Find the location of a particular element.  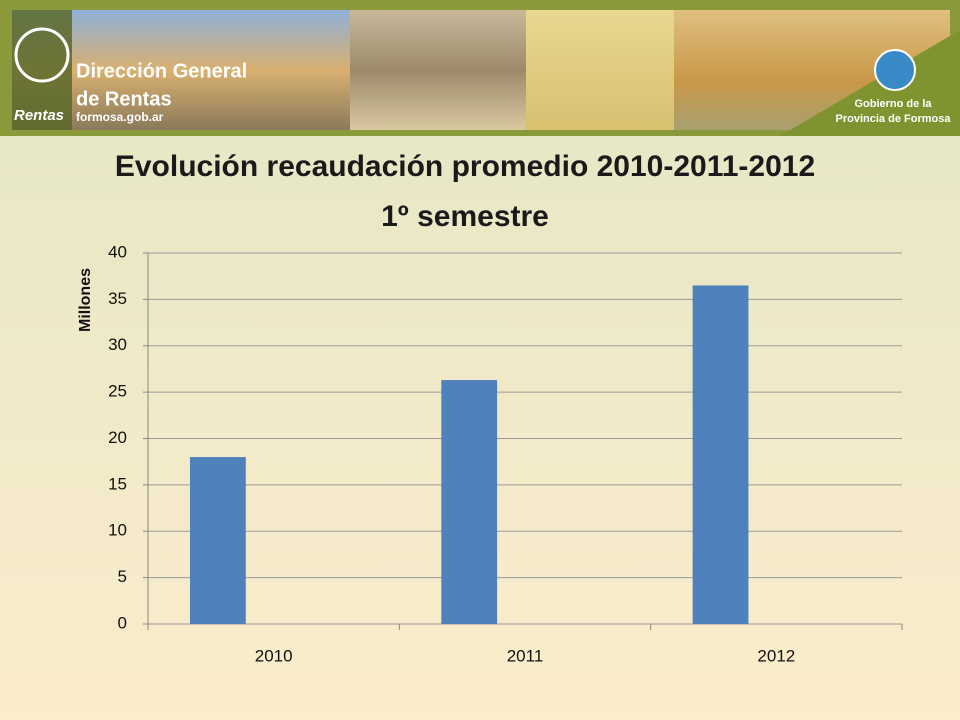

y-tick-label: 5 is located at coordinates (122, 576).